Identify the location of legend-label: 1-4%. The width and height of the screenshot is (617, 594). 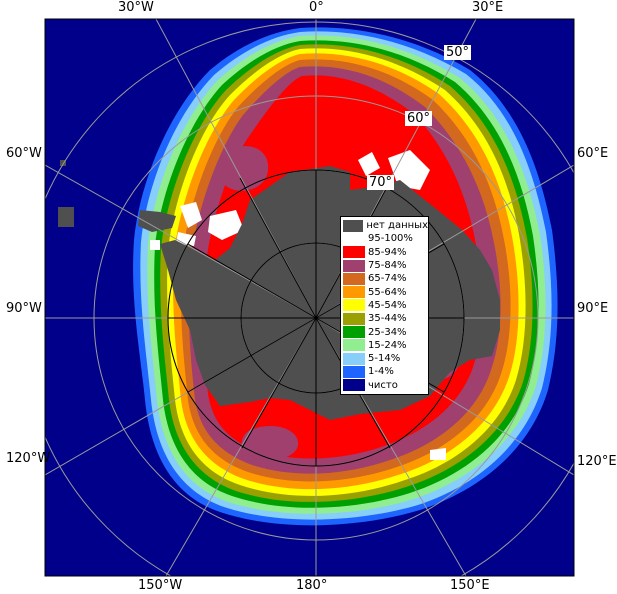
(381, 372).